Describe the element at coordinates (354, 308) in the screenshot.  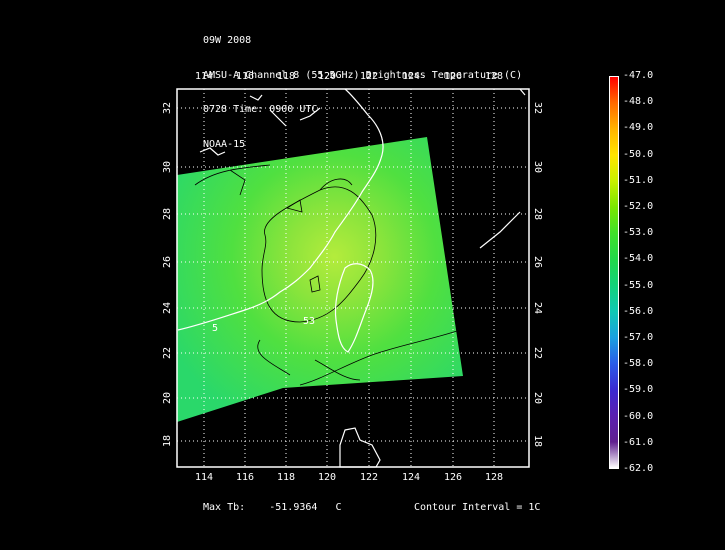
I see `taiwan` at that location.